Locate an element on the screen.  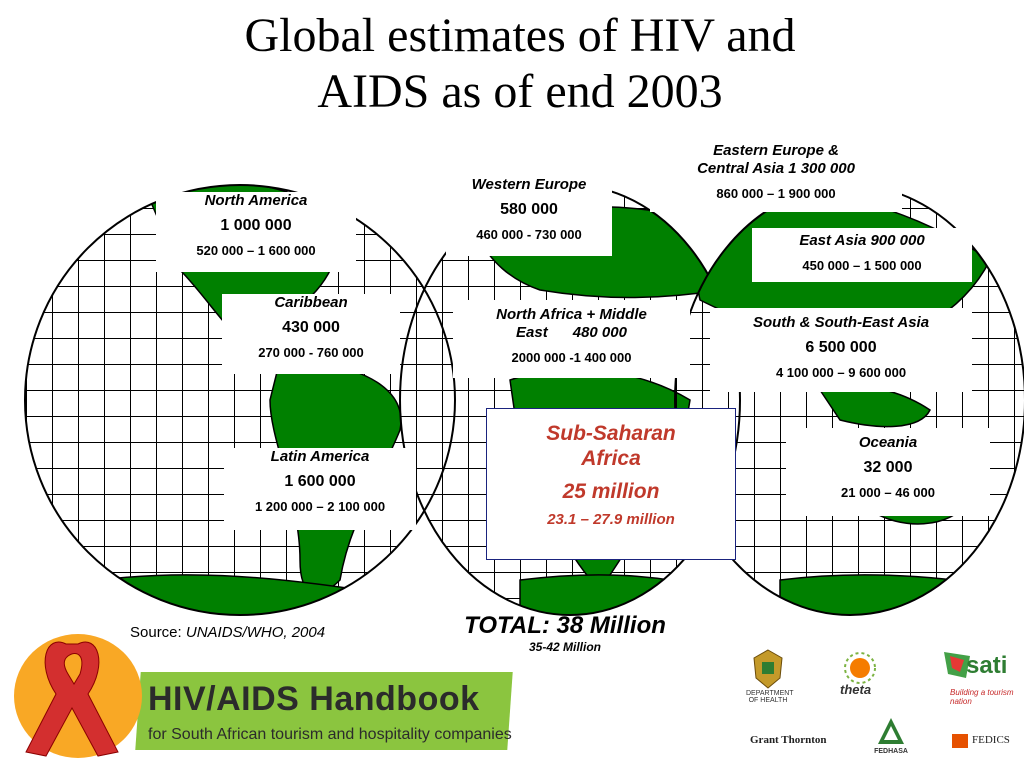
region-value: 32 000 is located at coordinates (888, 467).